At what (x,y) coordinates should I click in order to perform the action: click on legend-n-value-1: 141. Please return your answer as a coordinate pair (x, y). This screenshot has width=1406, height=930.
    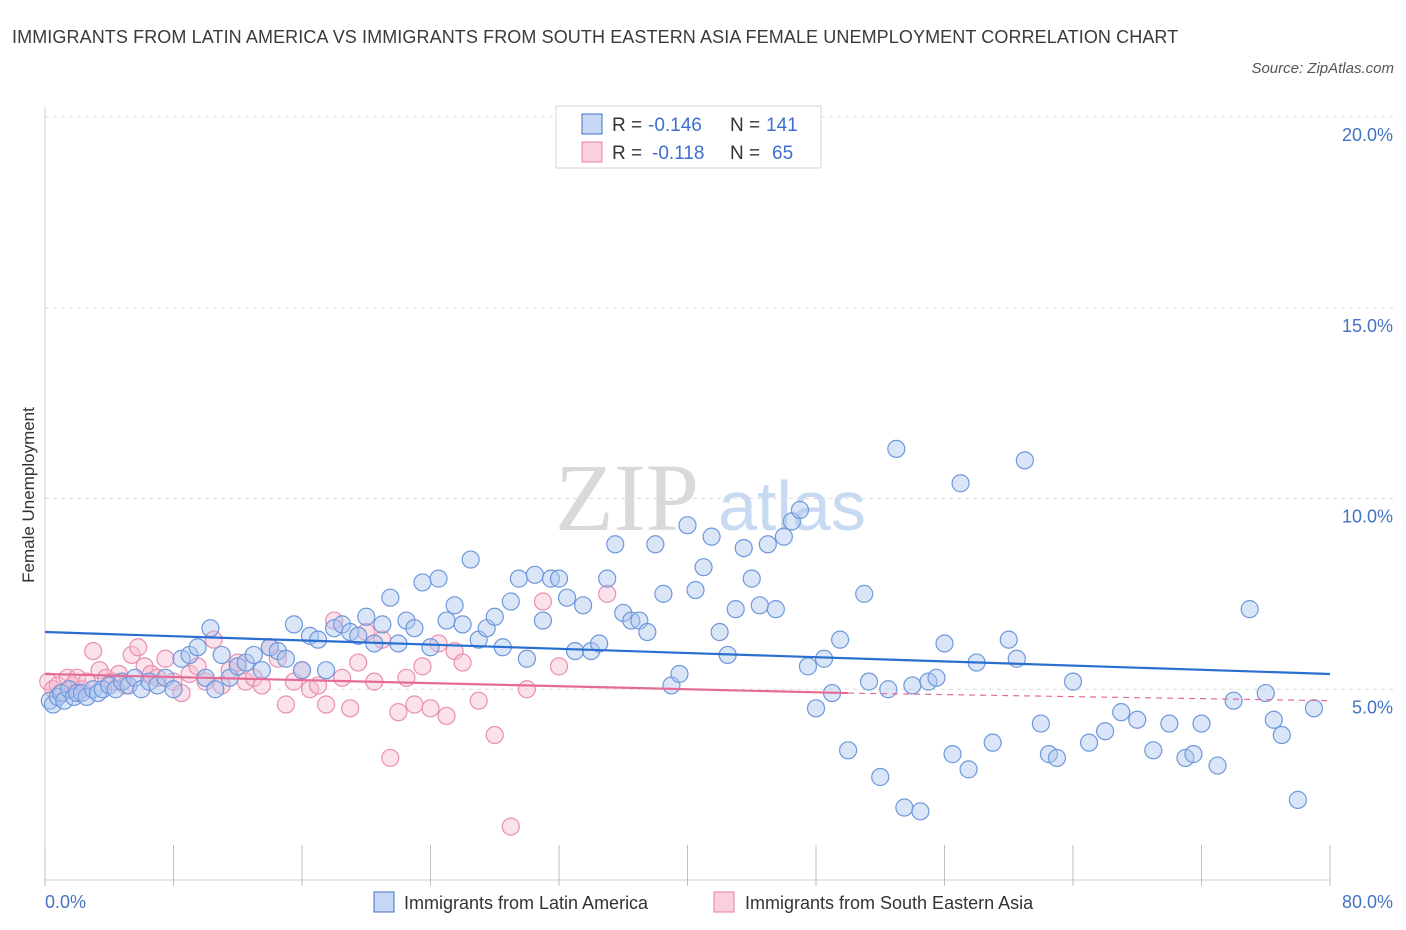
    Looking at the image, I should click on (782, 125).